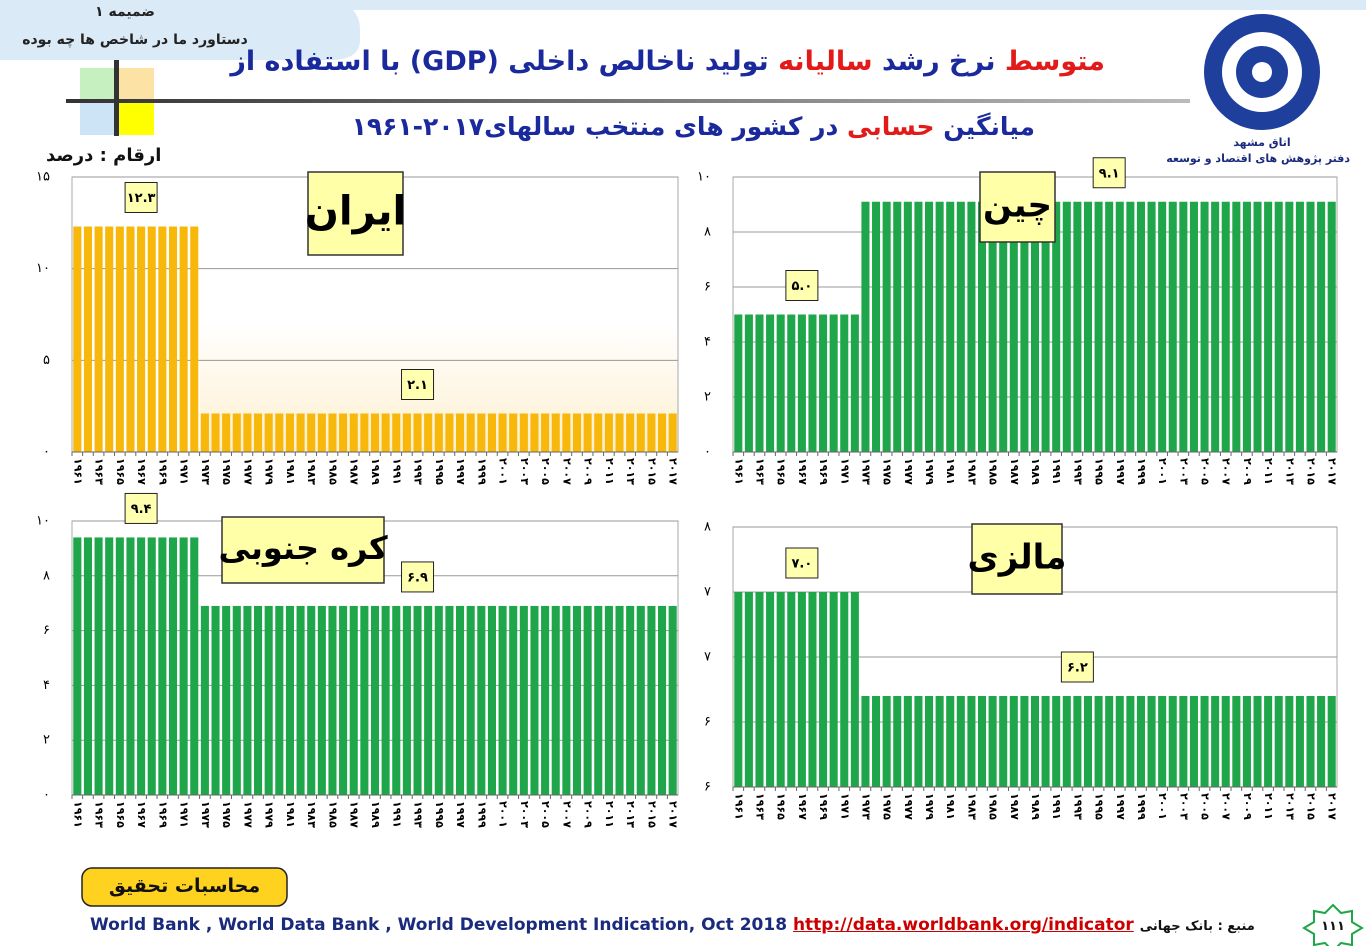 This screenshot has width=1366, height=946. Describe the element at coordinates (1197, 926) in the screenshot. I see `source-label: منبع : بانک جهانی` at that location.